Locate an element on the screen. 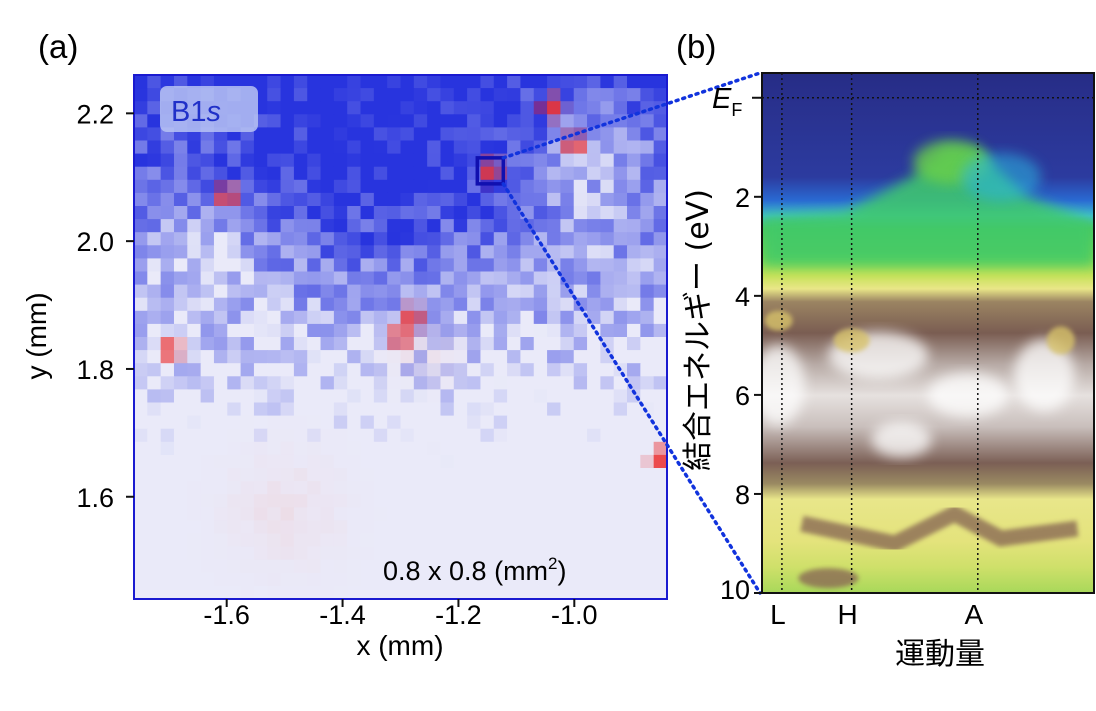 The image size is (1096, 711). intensity-blob is located at coordinates (901, 439).